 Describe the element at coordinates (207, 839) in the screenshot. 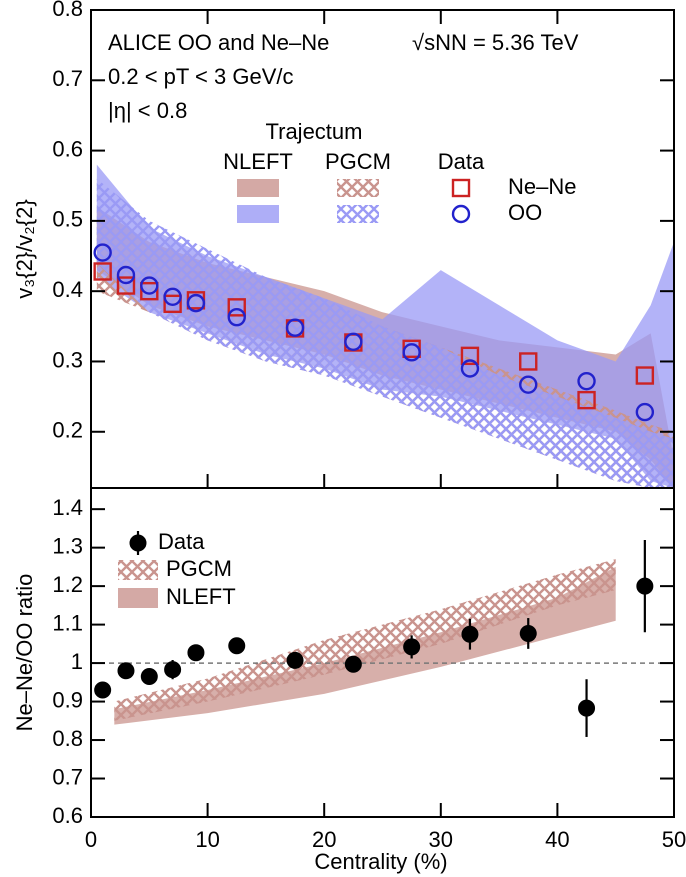

I see `x-tick-label: 10` at that location.